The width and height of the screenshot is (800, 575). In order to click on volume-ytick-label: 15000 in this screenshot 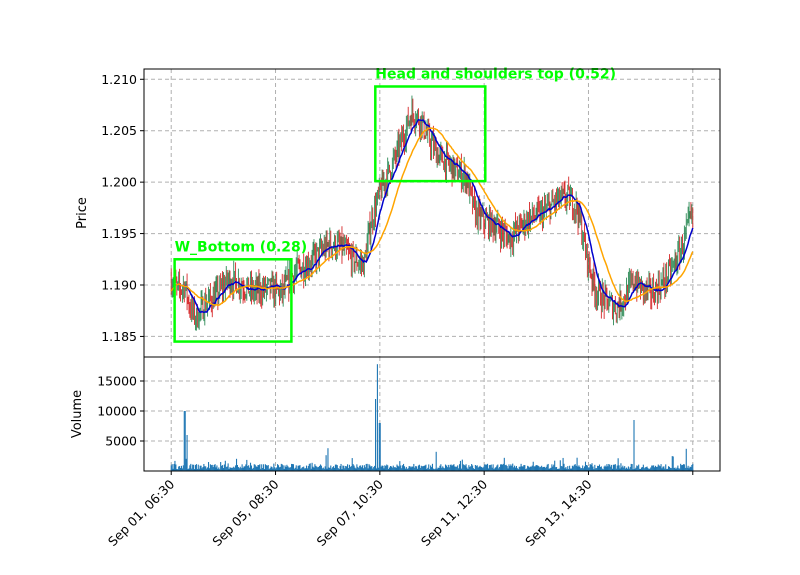, I will do `click(117, 381)`.